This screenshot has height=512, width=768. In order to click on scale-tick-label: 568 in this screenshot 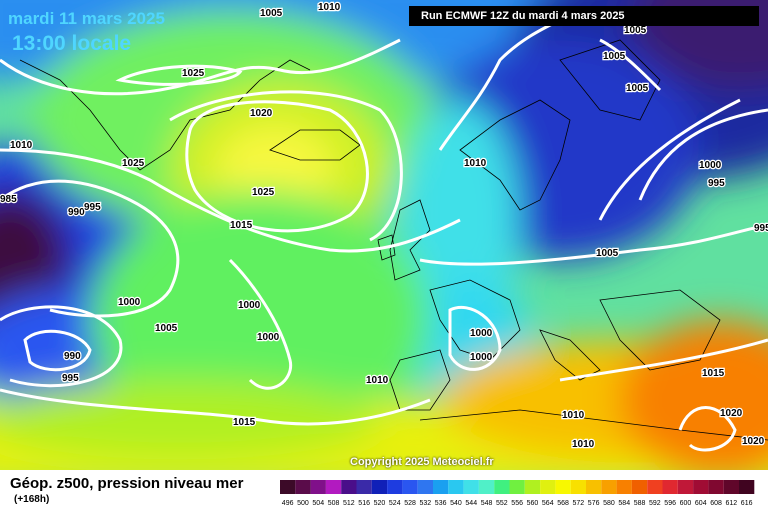, I will do `click(563, 503)`.